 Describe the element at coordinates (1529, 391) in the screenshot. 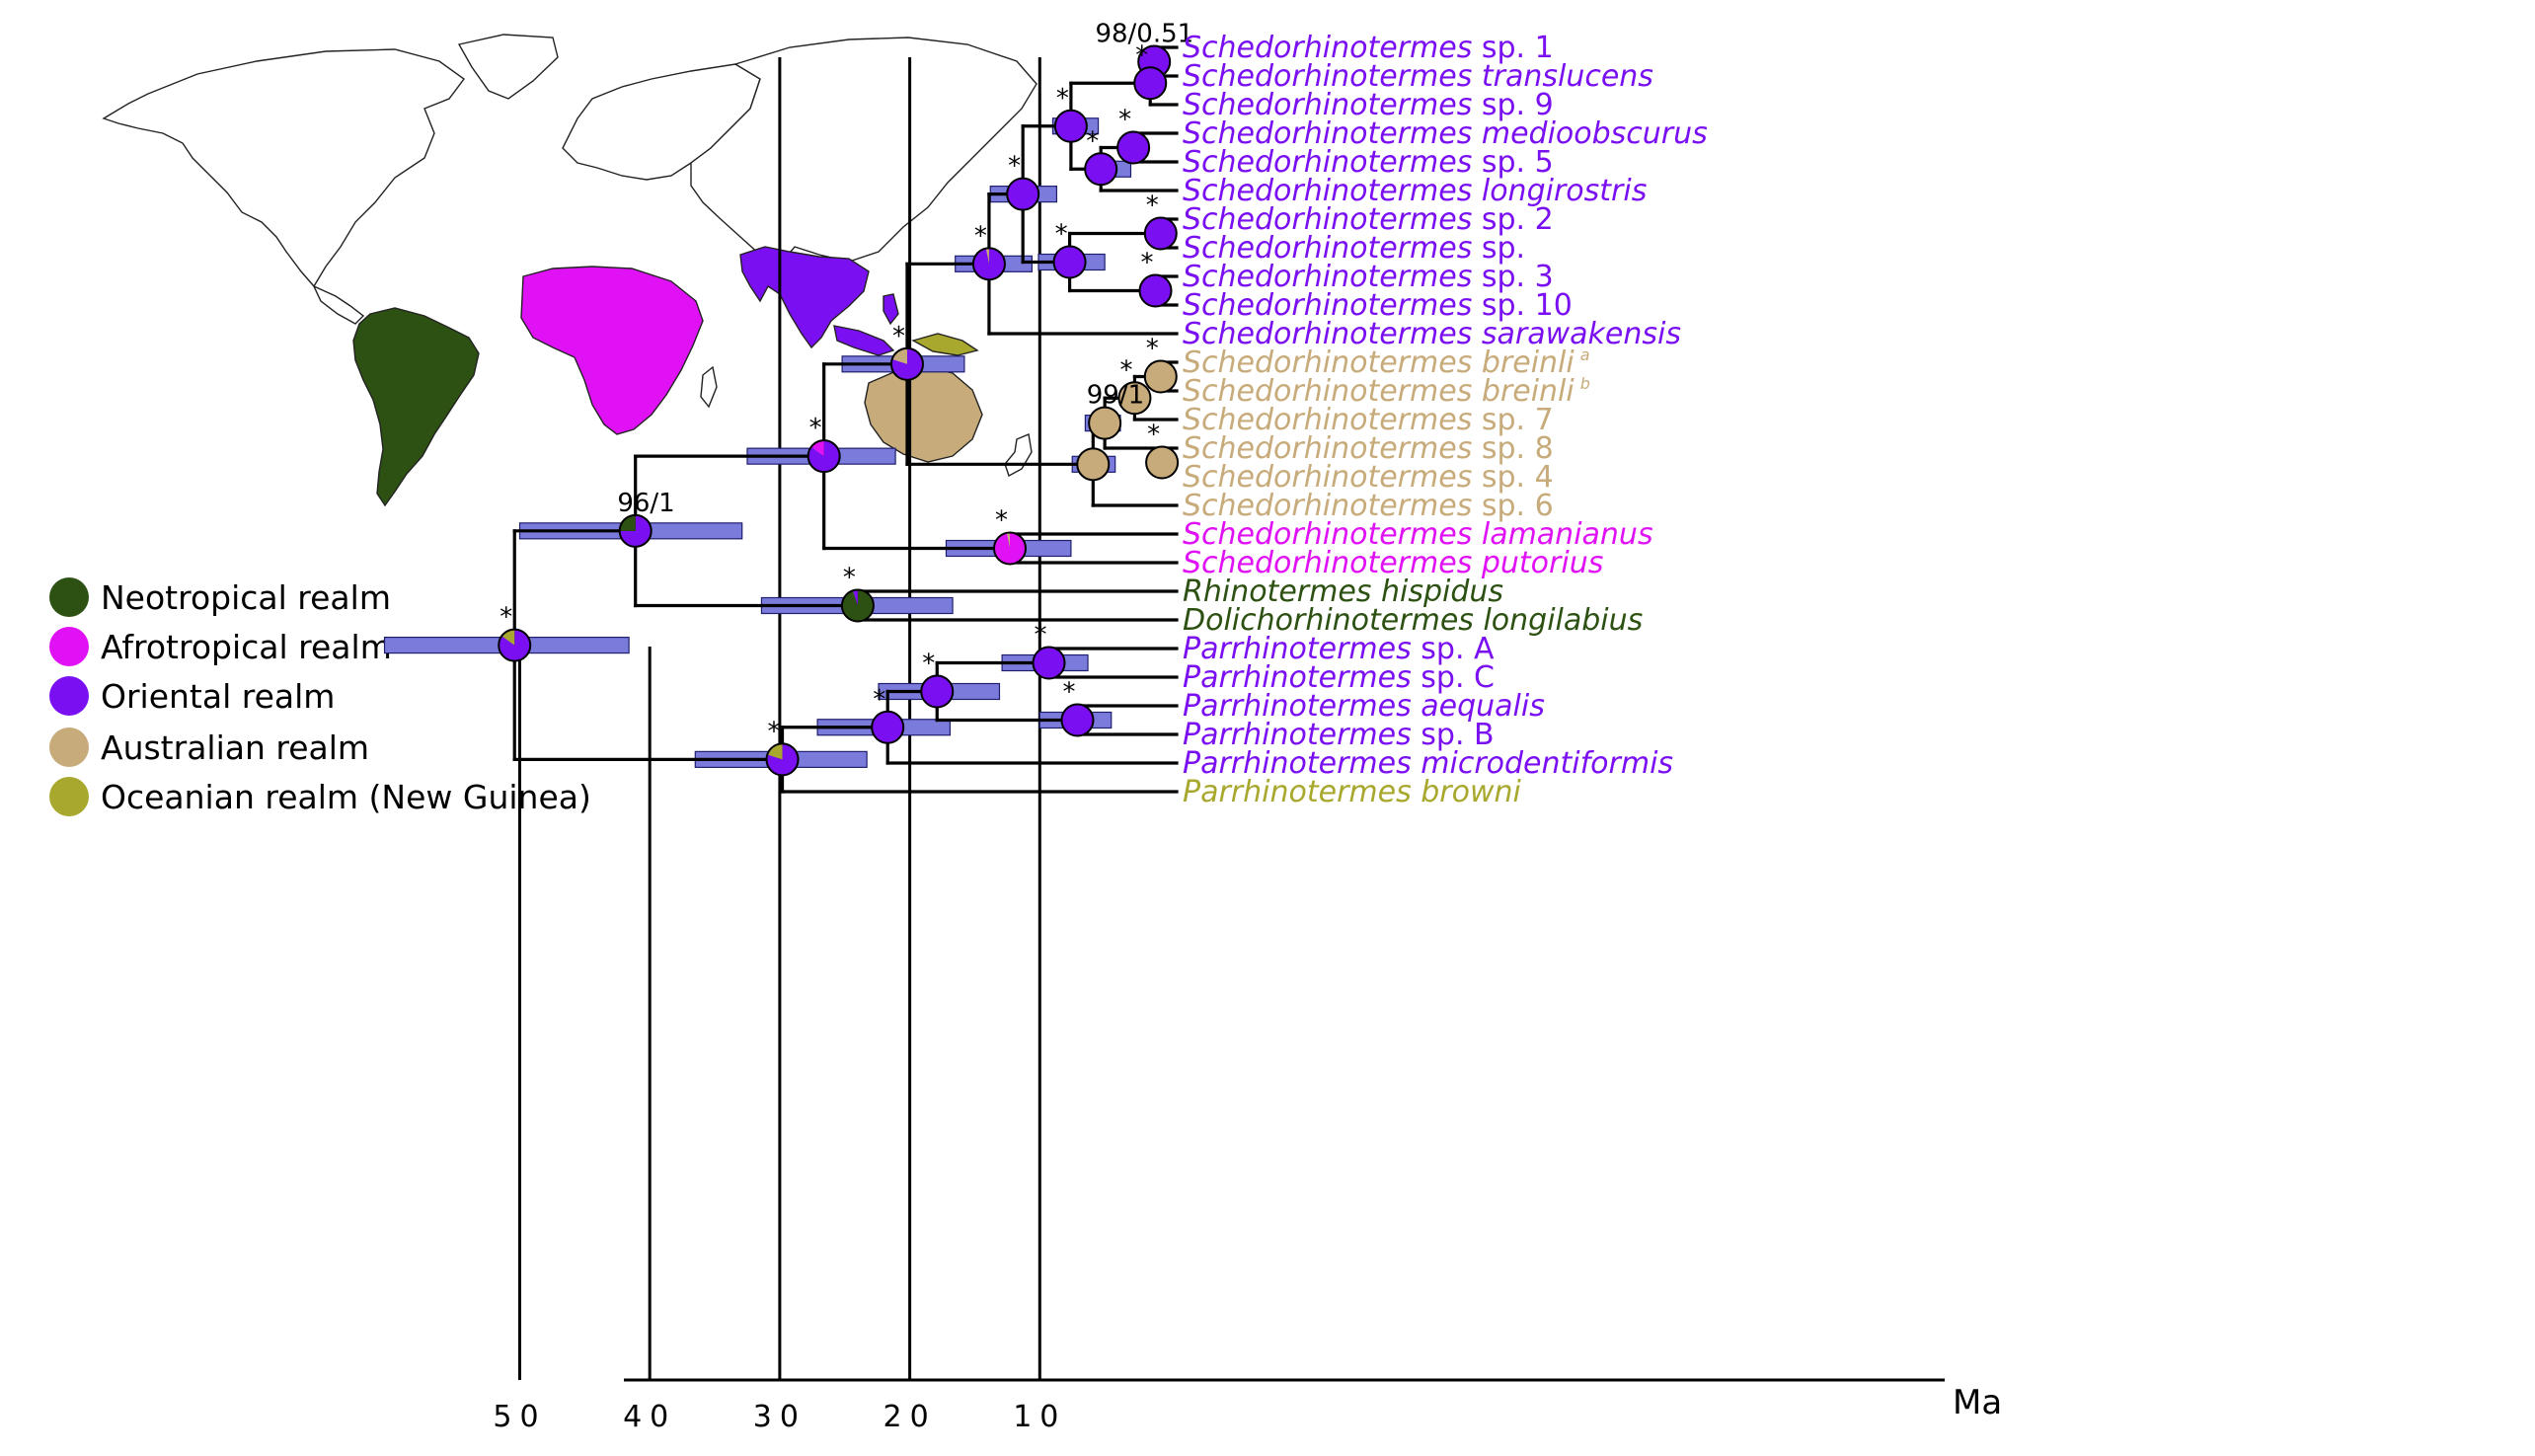

I see `tip-epithet: breinli` at that location.